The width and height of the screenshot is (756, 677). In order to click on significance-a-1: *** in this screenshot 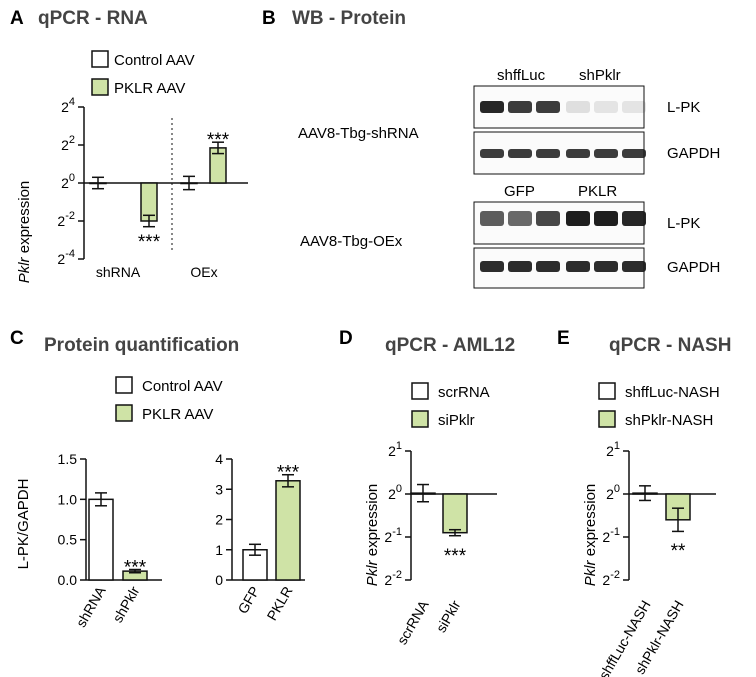, I will do `click(218, 140)`.